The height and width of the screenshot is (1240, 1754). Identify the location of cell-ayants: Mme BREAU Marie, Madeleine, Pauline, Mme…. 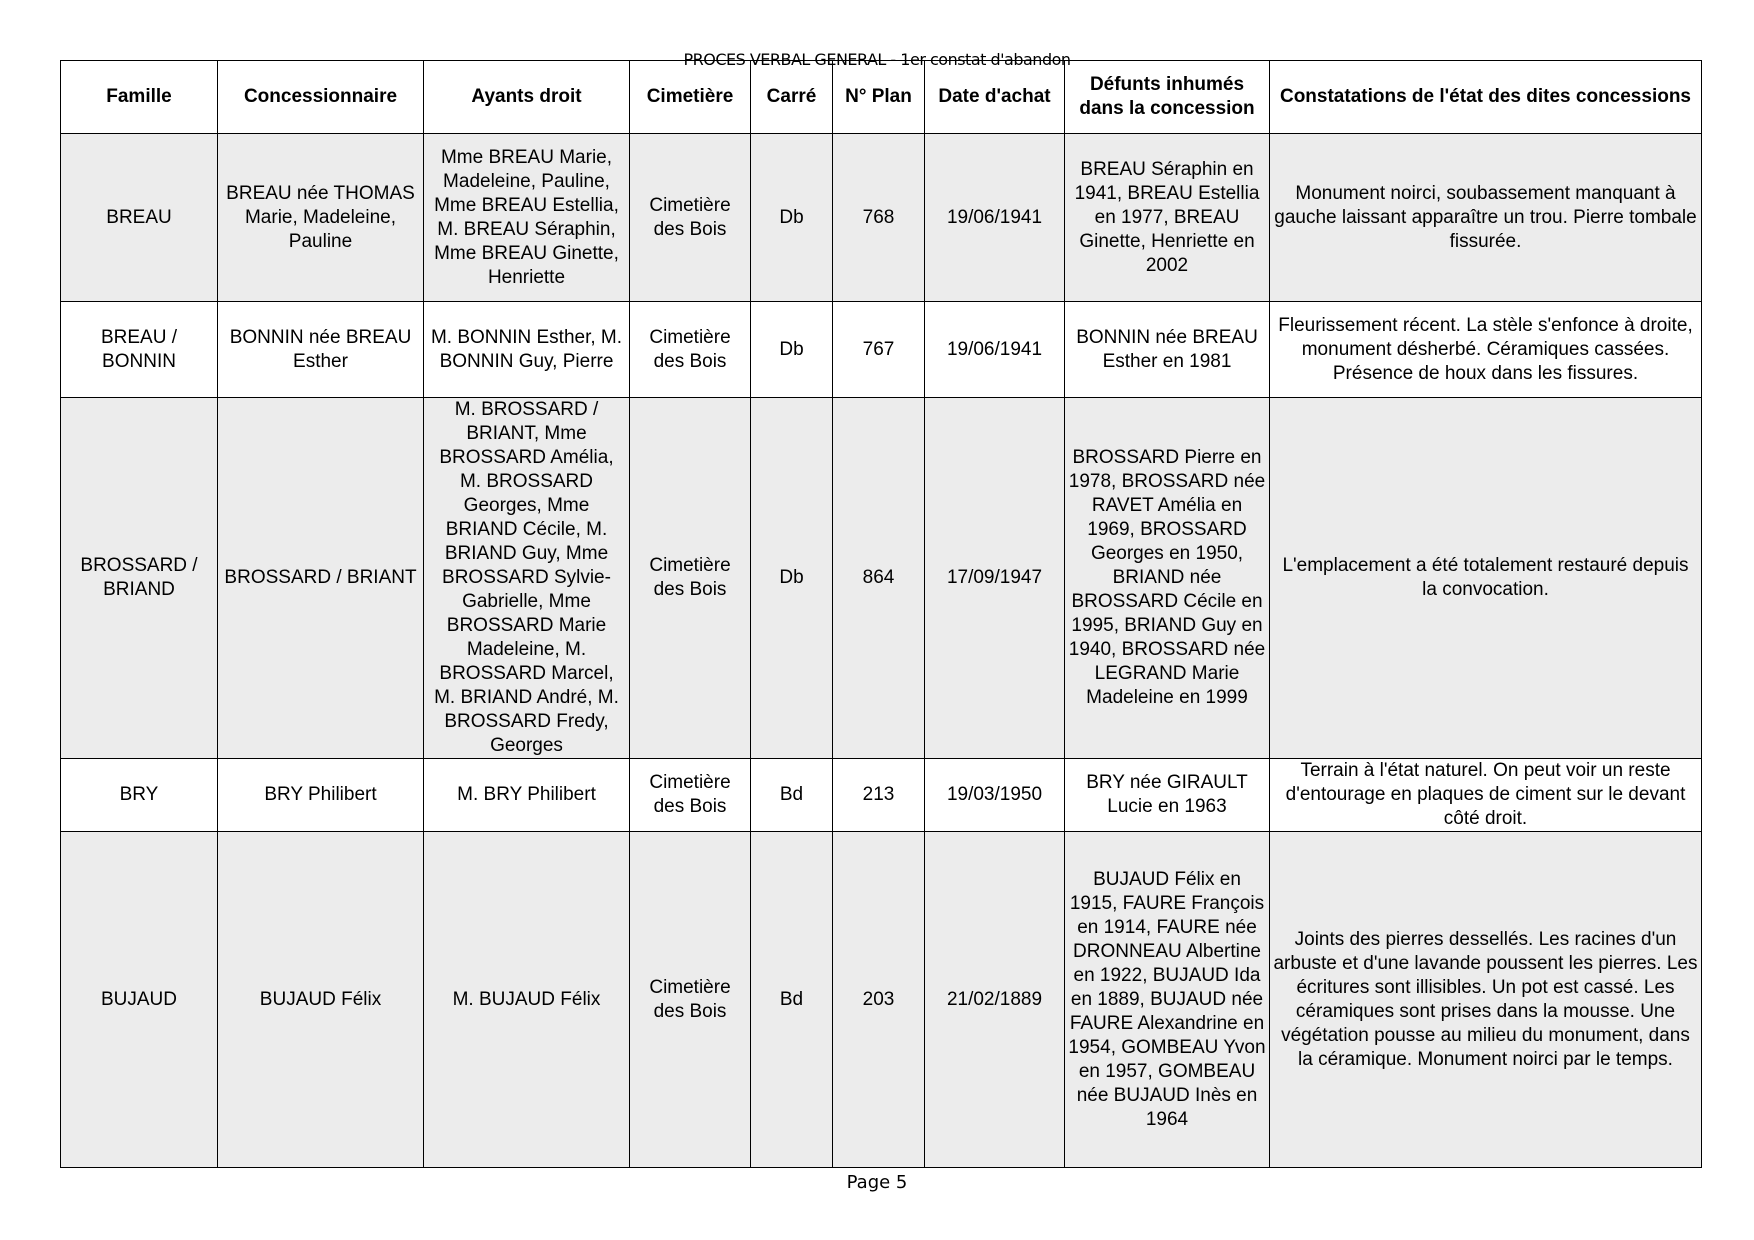
(526, 217).